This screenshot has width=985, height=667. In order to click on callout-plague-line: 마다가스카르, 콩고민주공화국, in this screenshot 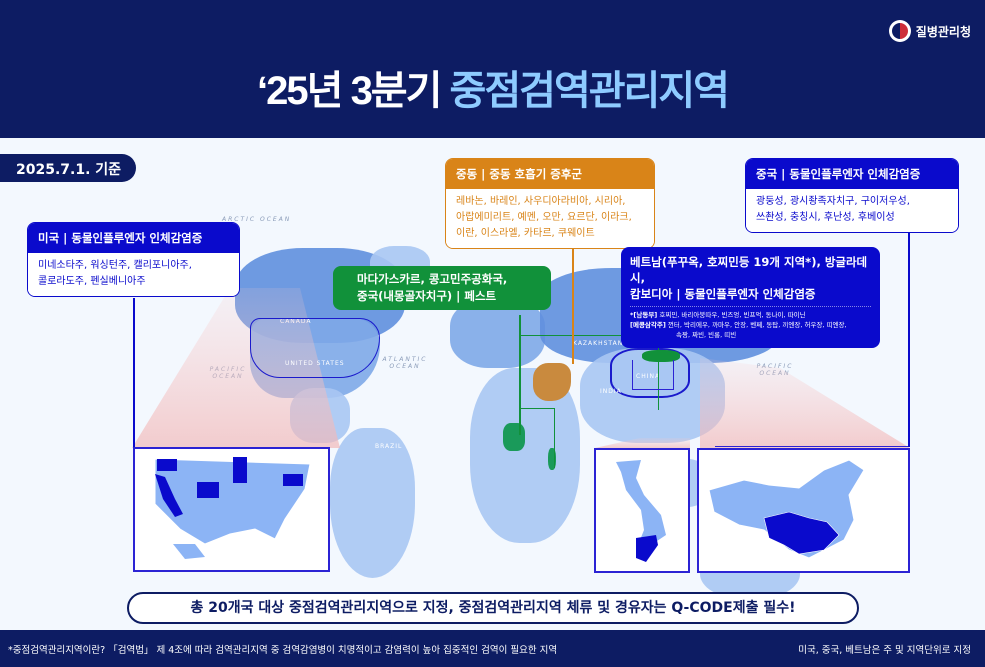, I will do `click(432, 279)`.